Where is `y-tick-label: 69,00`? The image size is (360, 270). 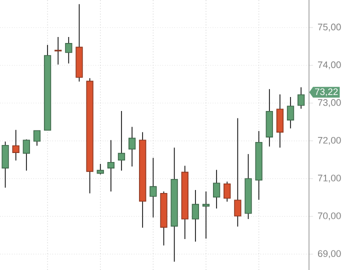
y-tick-label: 69,00 is located at coordinates (329, 254).